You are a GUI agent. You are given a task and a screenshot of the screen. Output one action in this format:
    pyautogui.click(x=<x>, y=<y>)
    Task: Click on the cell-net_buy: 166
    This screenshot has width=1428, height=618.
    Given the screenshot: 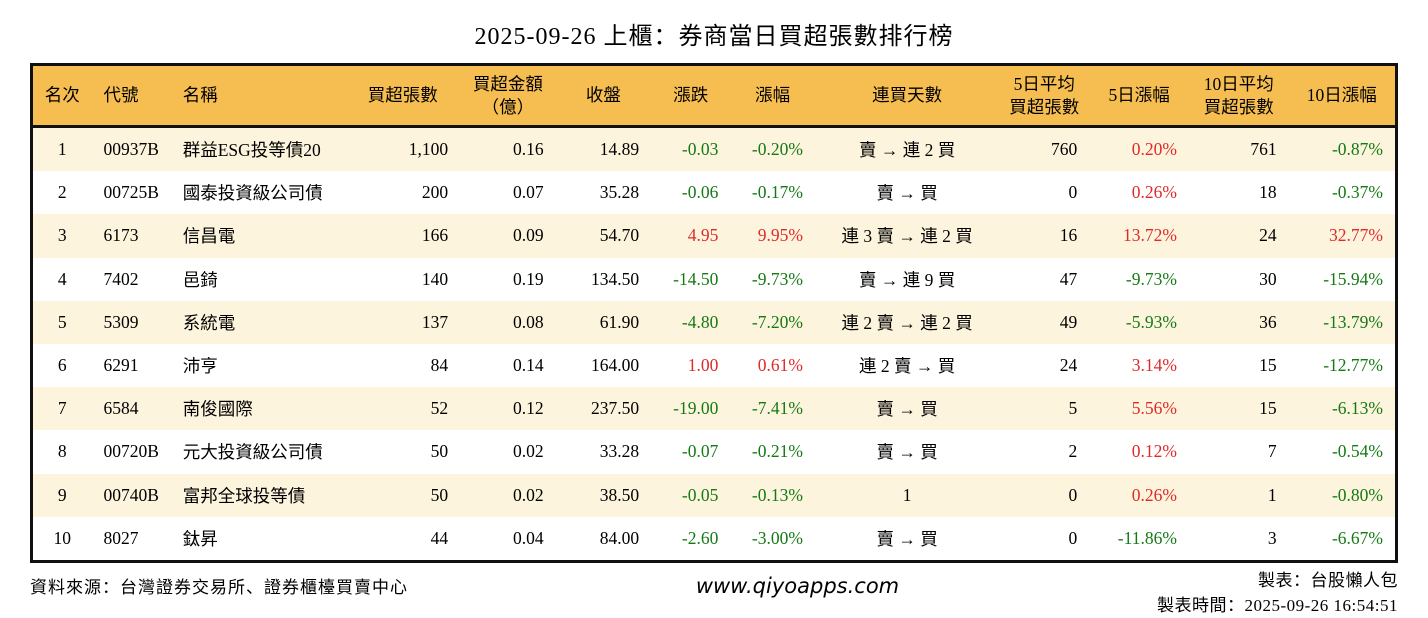 What is the action you would take?
    pyautogui.click(x=435, y=235)
    